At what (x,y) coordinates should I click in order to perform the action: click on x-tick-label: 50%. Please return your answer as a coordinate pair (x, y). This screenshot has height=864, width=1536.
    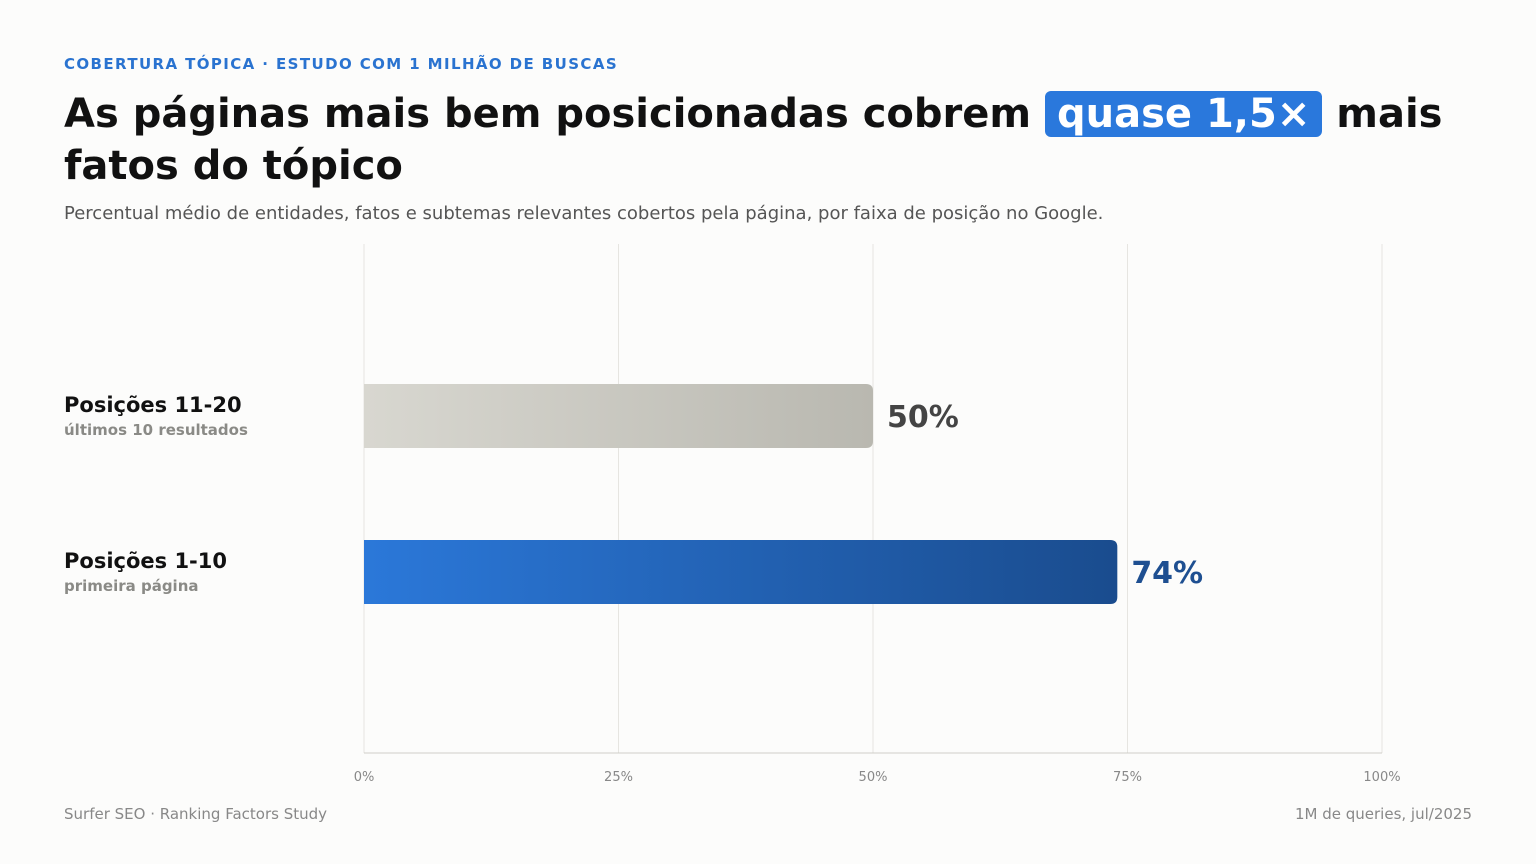
    Looking at the image, I should click on (873, 777).